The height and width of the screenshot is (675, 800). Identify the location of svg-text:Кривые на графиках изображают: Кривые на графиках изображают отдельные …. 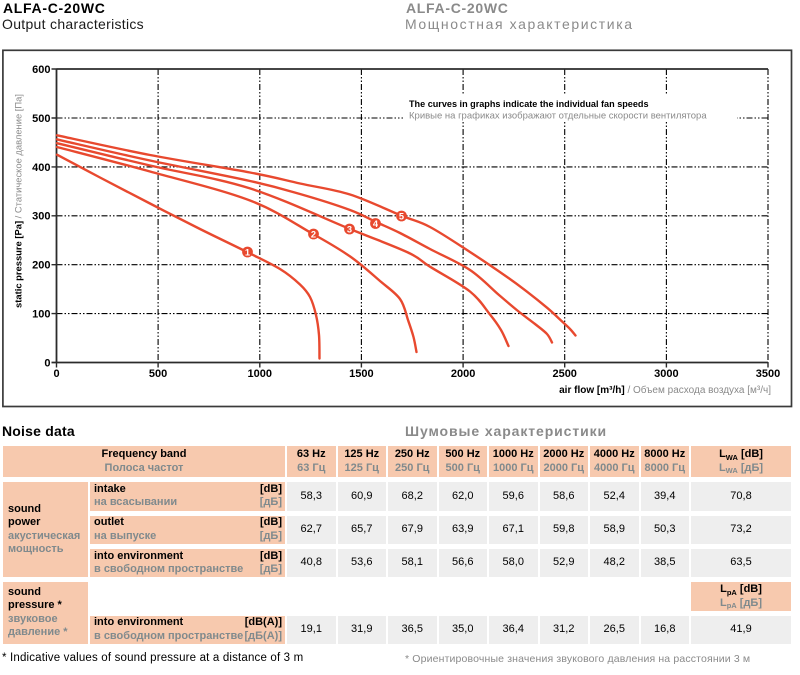
(558, 116).